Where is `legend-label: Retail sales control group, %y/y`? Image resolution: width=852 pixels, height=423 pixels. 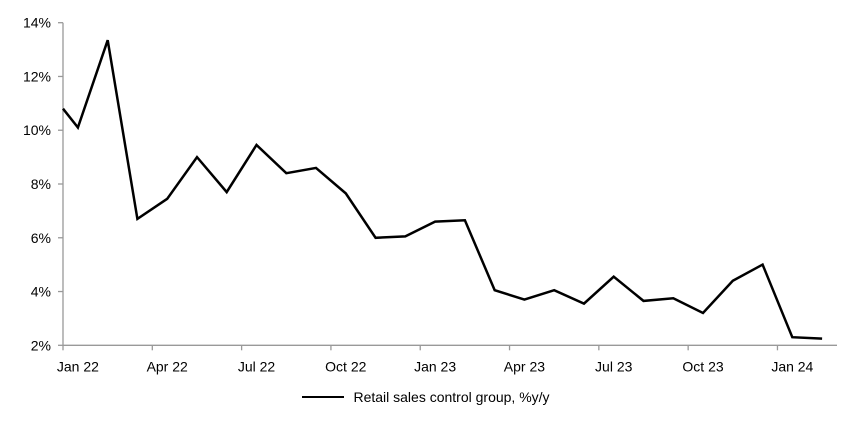
legend-label: Retail sales control group, %y/y is located at coordinates (451, 397).